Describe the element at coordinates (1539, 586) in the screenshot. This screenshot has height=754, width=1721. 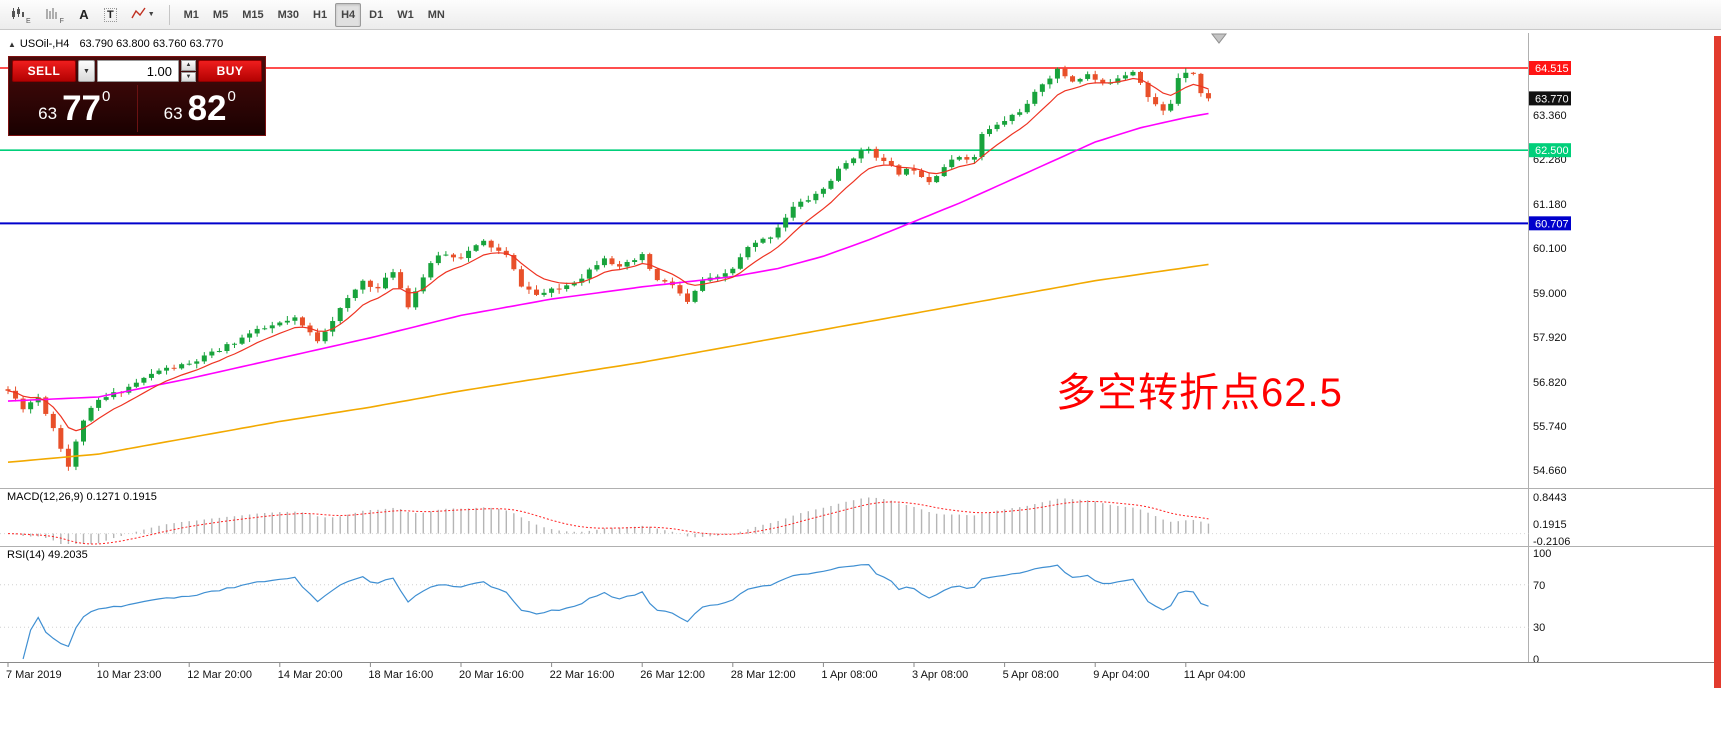
I see `svg-text: 70` at that location.